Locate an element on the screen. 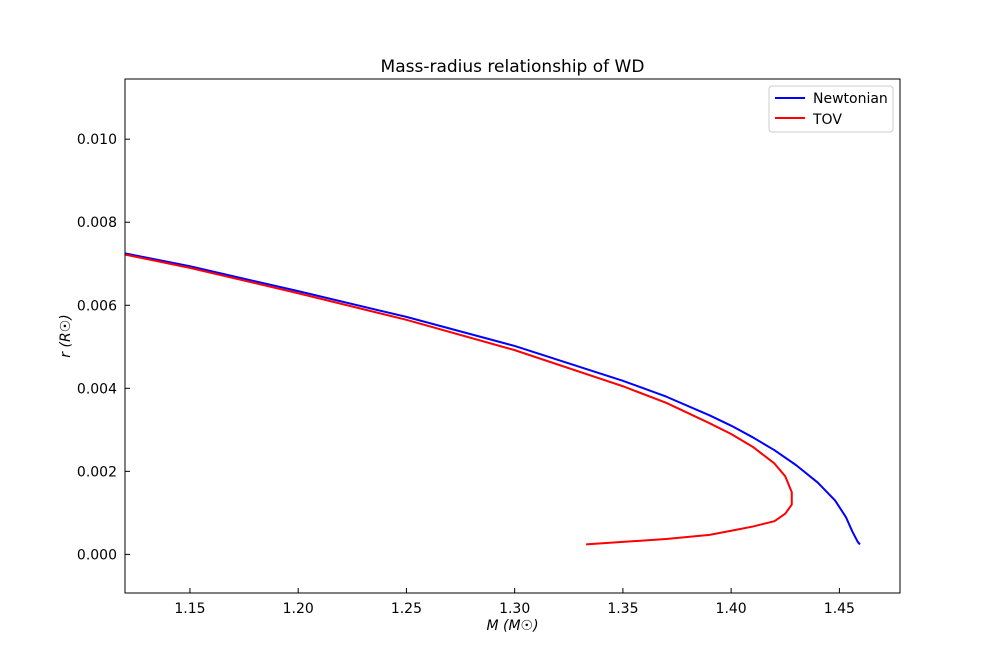 The height and width of the screenshot is (666, 1000). chart-title: Mass-radius relationship of WD is located at coordinates (513, 67).